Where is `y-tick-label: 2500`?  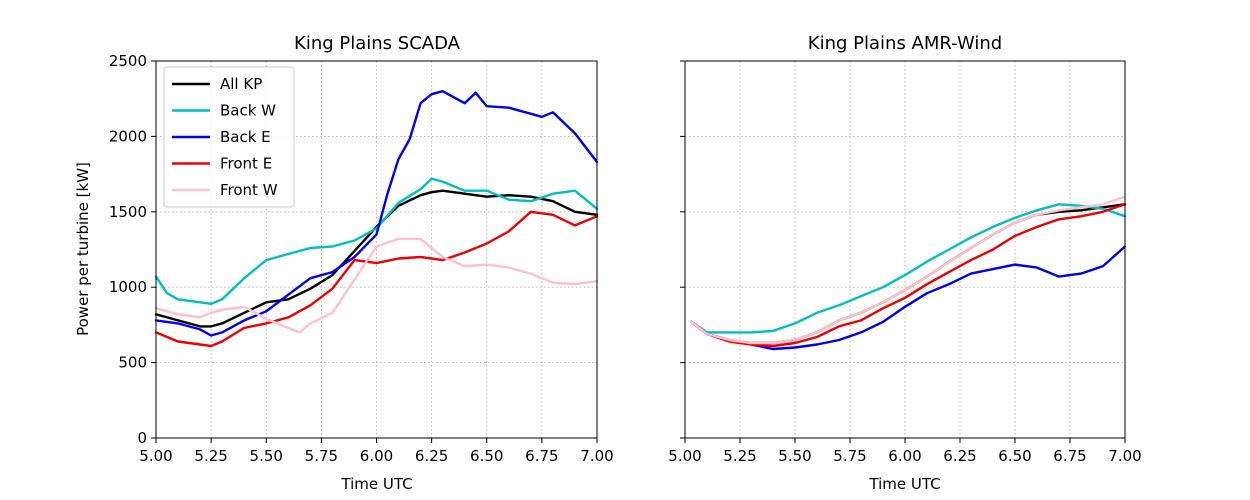 y-tick-label: 2500 is located at coordinates (128, 61).